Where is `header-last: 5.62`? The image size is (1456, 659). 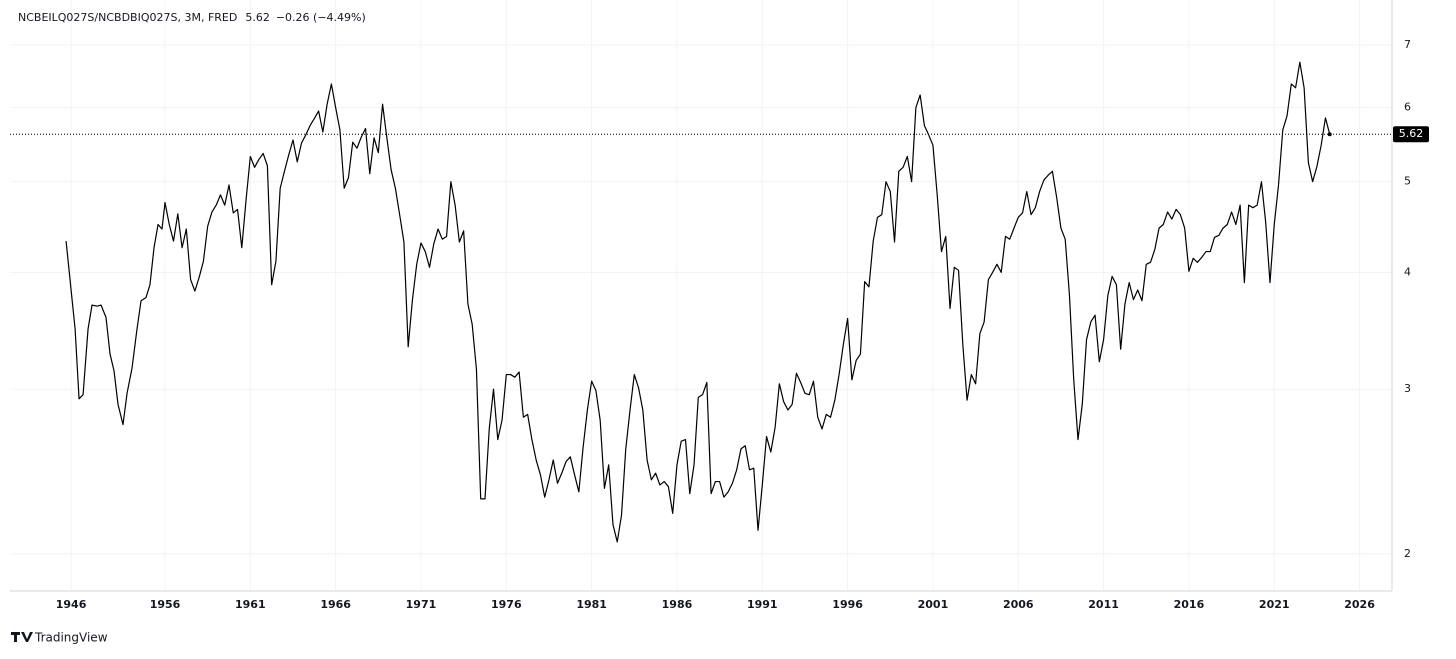 header-last: 5.62 is located at coordinates (257, 17).